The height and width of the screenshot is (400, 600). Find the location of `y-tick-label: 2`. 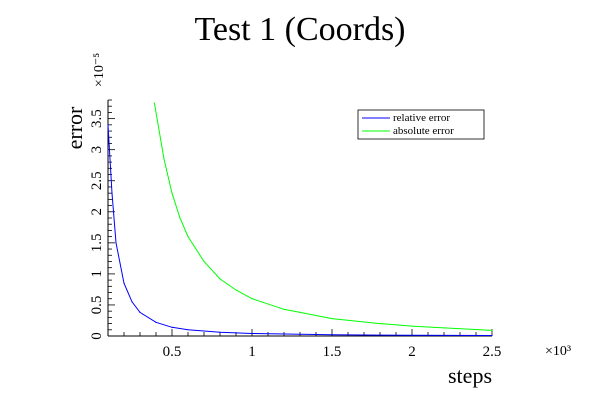

y-tick-label: 2 is located at coordinates (97, 212).